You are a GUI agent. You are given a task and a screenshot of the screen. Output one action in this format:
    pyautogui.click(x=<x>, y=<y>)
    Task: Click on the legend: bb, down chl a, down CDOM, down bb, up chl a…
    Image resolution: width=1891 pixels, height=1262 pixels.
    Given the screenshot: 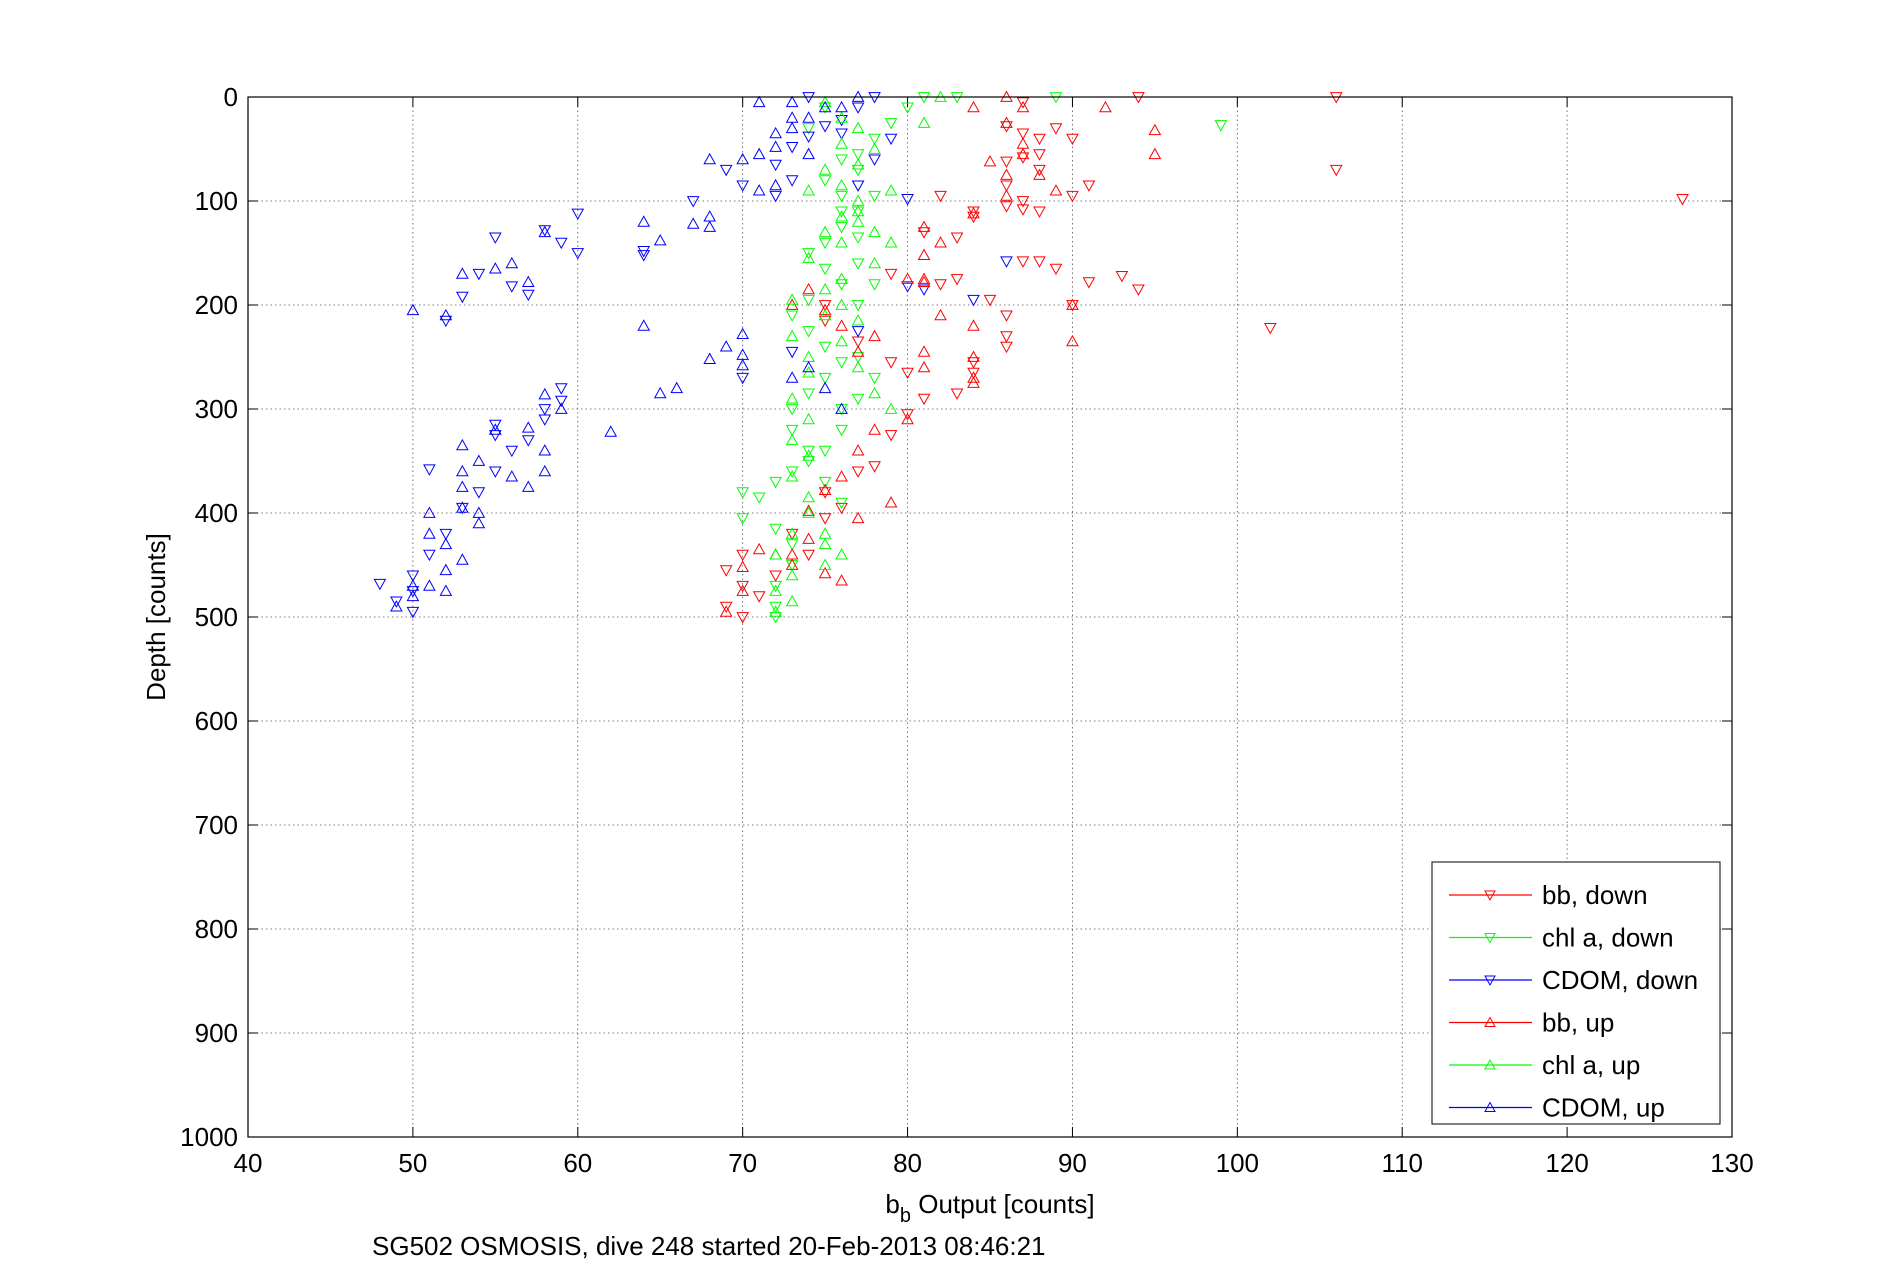 What is the action you would take?
    pyautogui.click(x=1576, y=993)
    